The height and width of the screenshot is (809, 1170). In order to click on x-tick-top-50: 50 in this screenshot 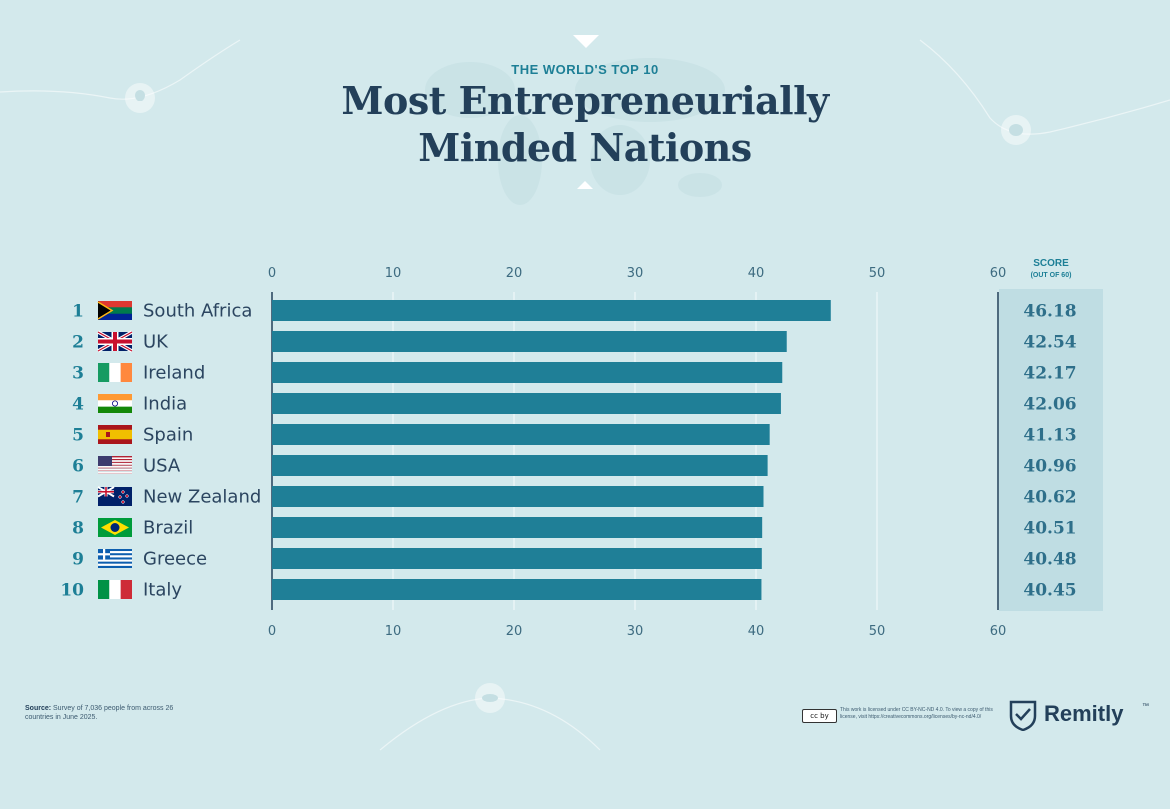, I will do `click(877, 273)`.